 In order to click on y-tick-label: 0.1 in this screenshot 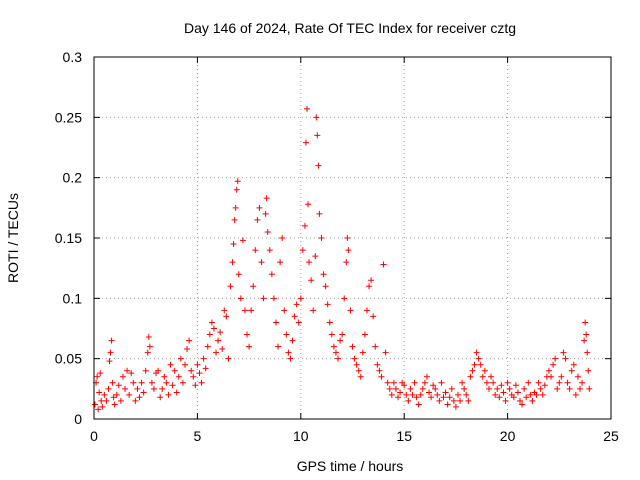, I will do `click(73, 298)`.